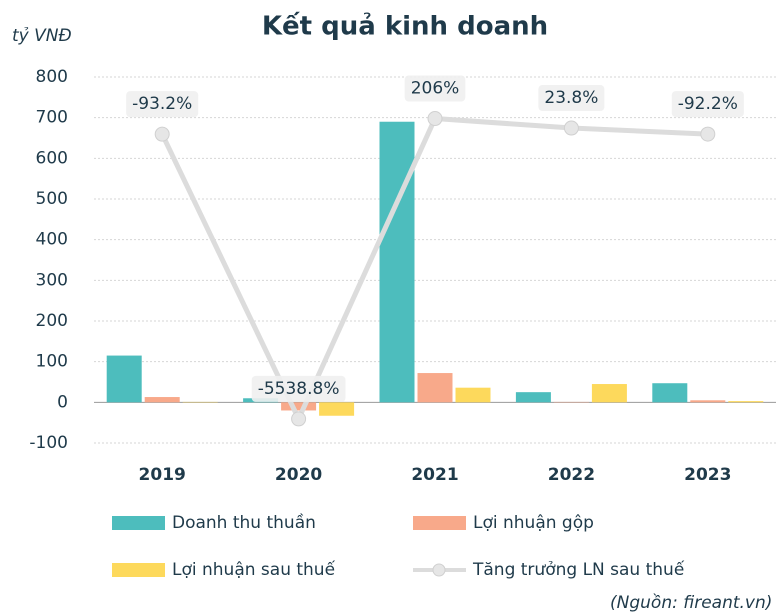  Describe the element at coordinates (707, 475) in the screenshot. I see `x-tick-label: 2023` at that location.